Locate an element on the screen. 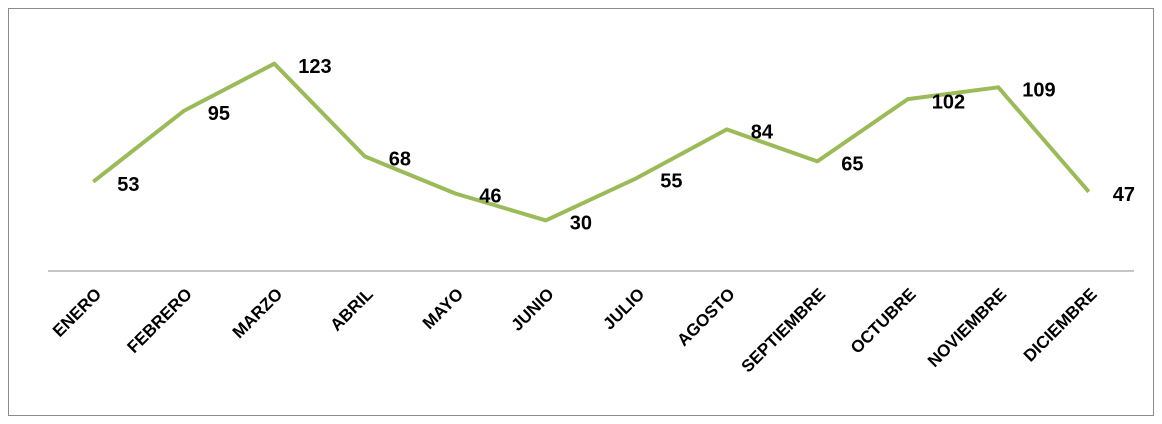  data-label: 123 is located at coordinates (314, 67).